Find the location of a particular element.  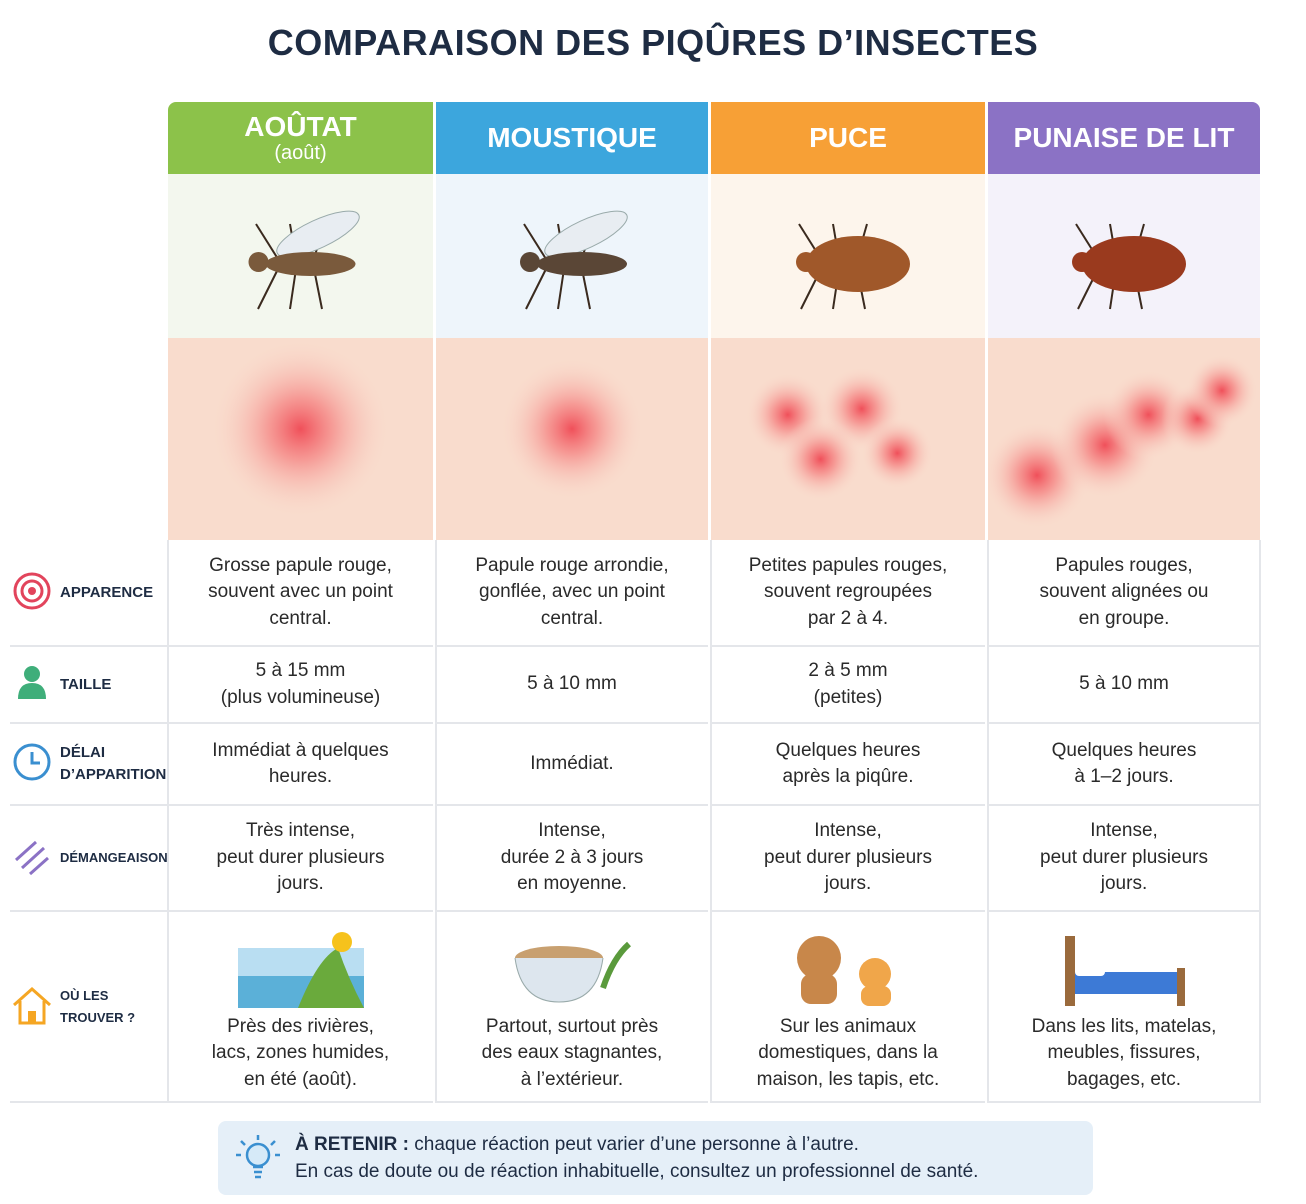

column-name: PUNAISE DE LIT is located at coordinates (1124, 137).